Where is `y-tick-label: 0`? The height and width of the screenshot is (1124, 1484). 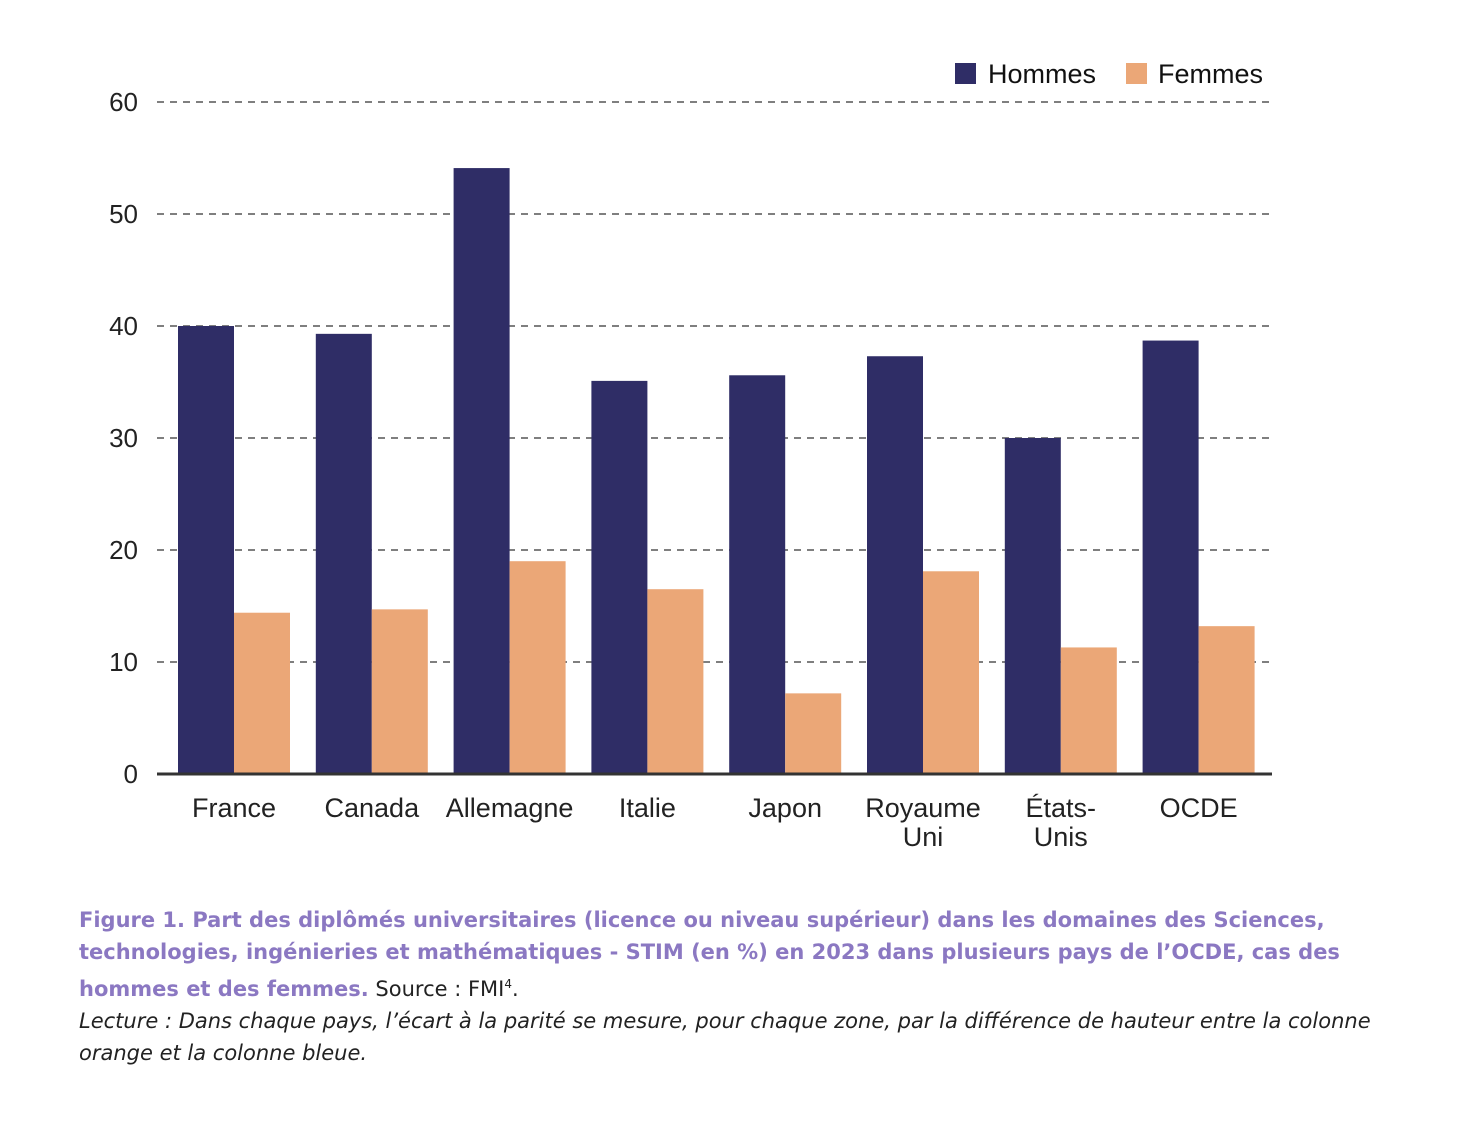
y-tick-label: 0 is located at coordinates (131, 774).